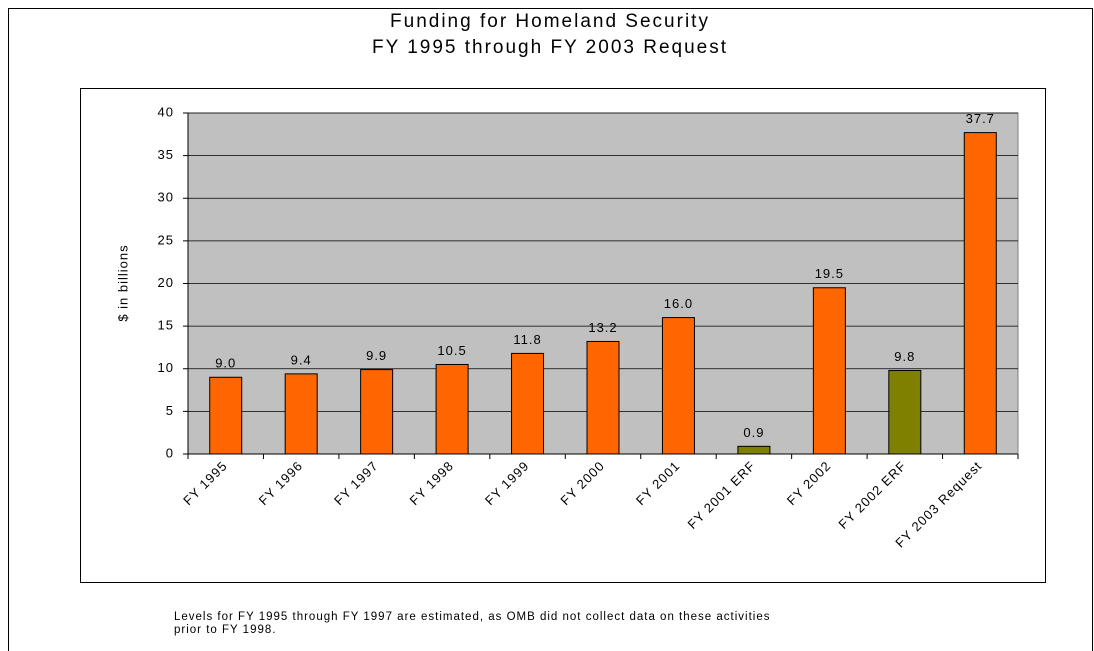 This screenshot has height=651, width=1094. What do you see at coordinates (980, 118) in the screenshot?
I see `data-label: 37.7` at bounding box center [980, 118].